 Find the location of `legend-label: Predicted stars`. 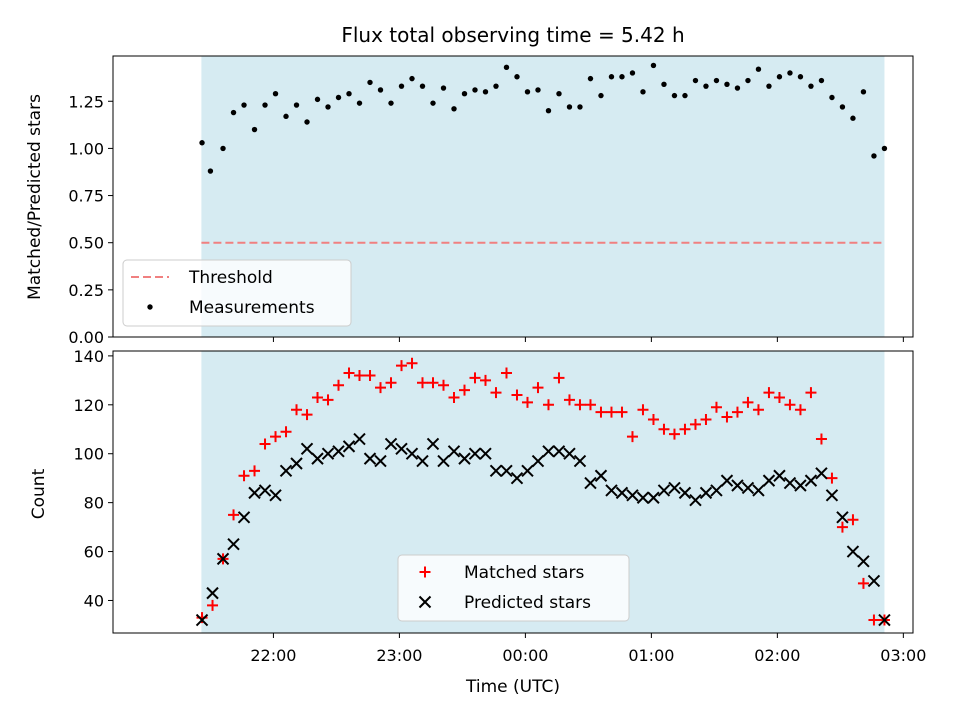

legend-label: Predicted stars is located at coordinates (527, 603).